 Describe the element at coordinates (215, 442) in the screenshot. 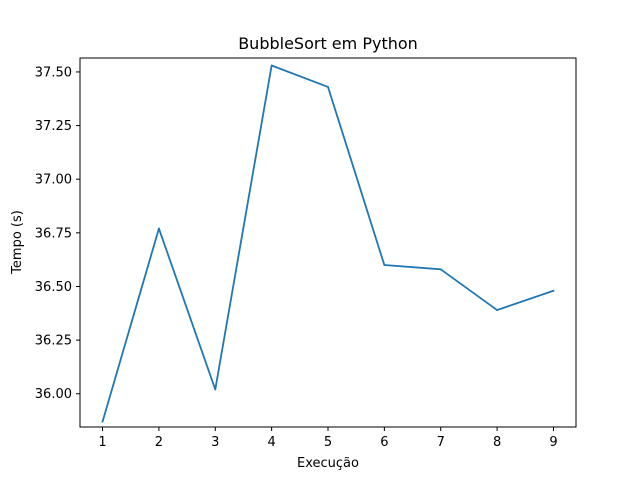

I see `x-tick-label: 3` at that location.